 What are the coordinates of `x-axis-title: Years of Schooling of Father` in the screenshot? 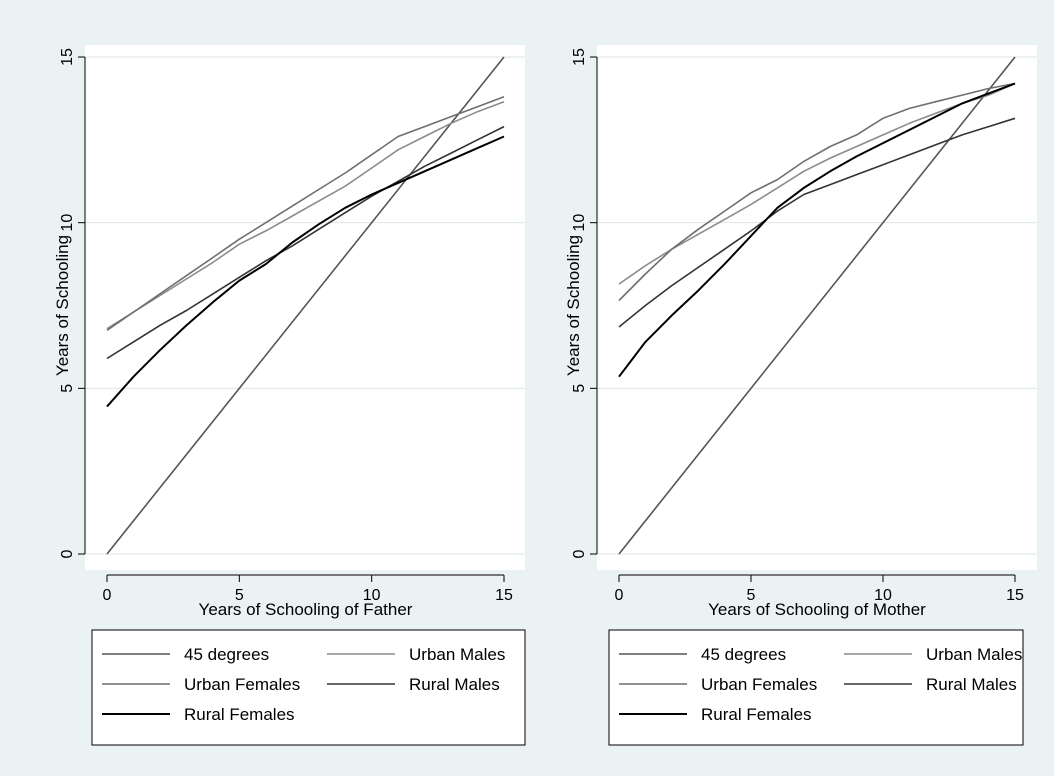 It's located at (306, 609).